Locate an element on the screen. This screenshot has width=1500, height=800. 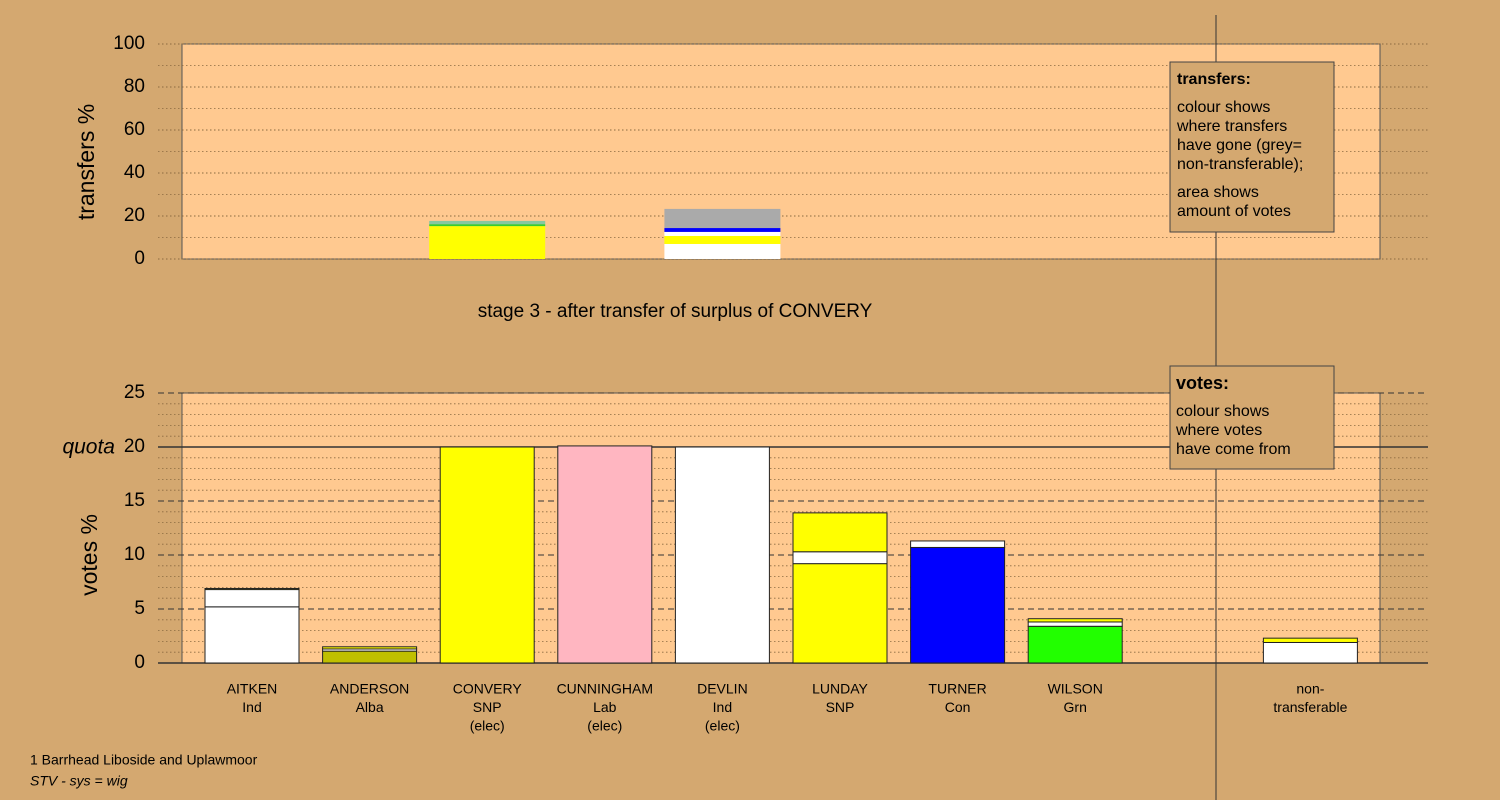
x-tick-label: transferable is located at coordinates (1310, 707).